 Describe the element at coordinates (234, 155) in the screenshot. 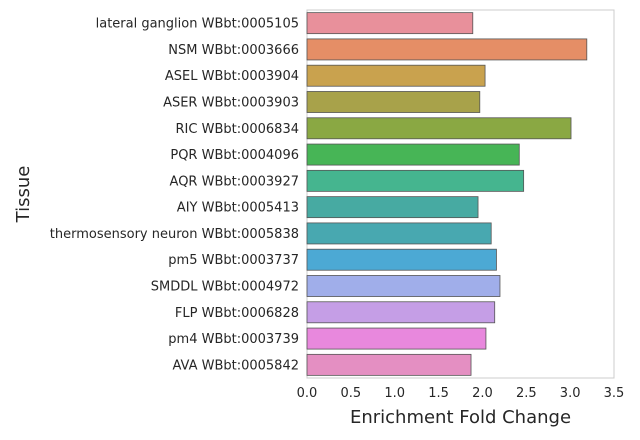

I see `category-label: PQR WBbt:0004096` at that location.